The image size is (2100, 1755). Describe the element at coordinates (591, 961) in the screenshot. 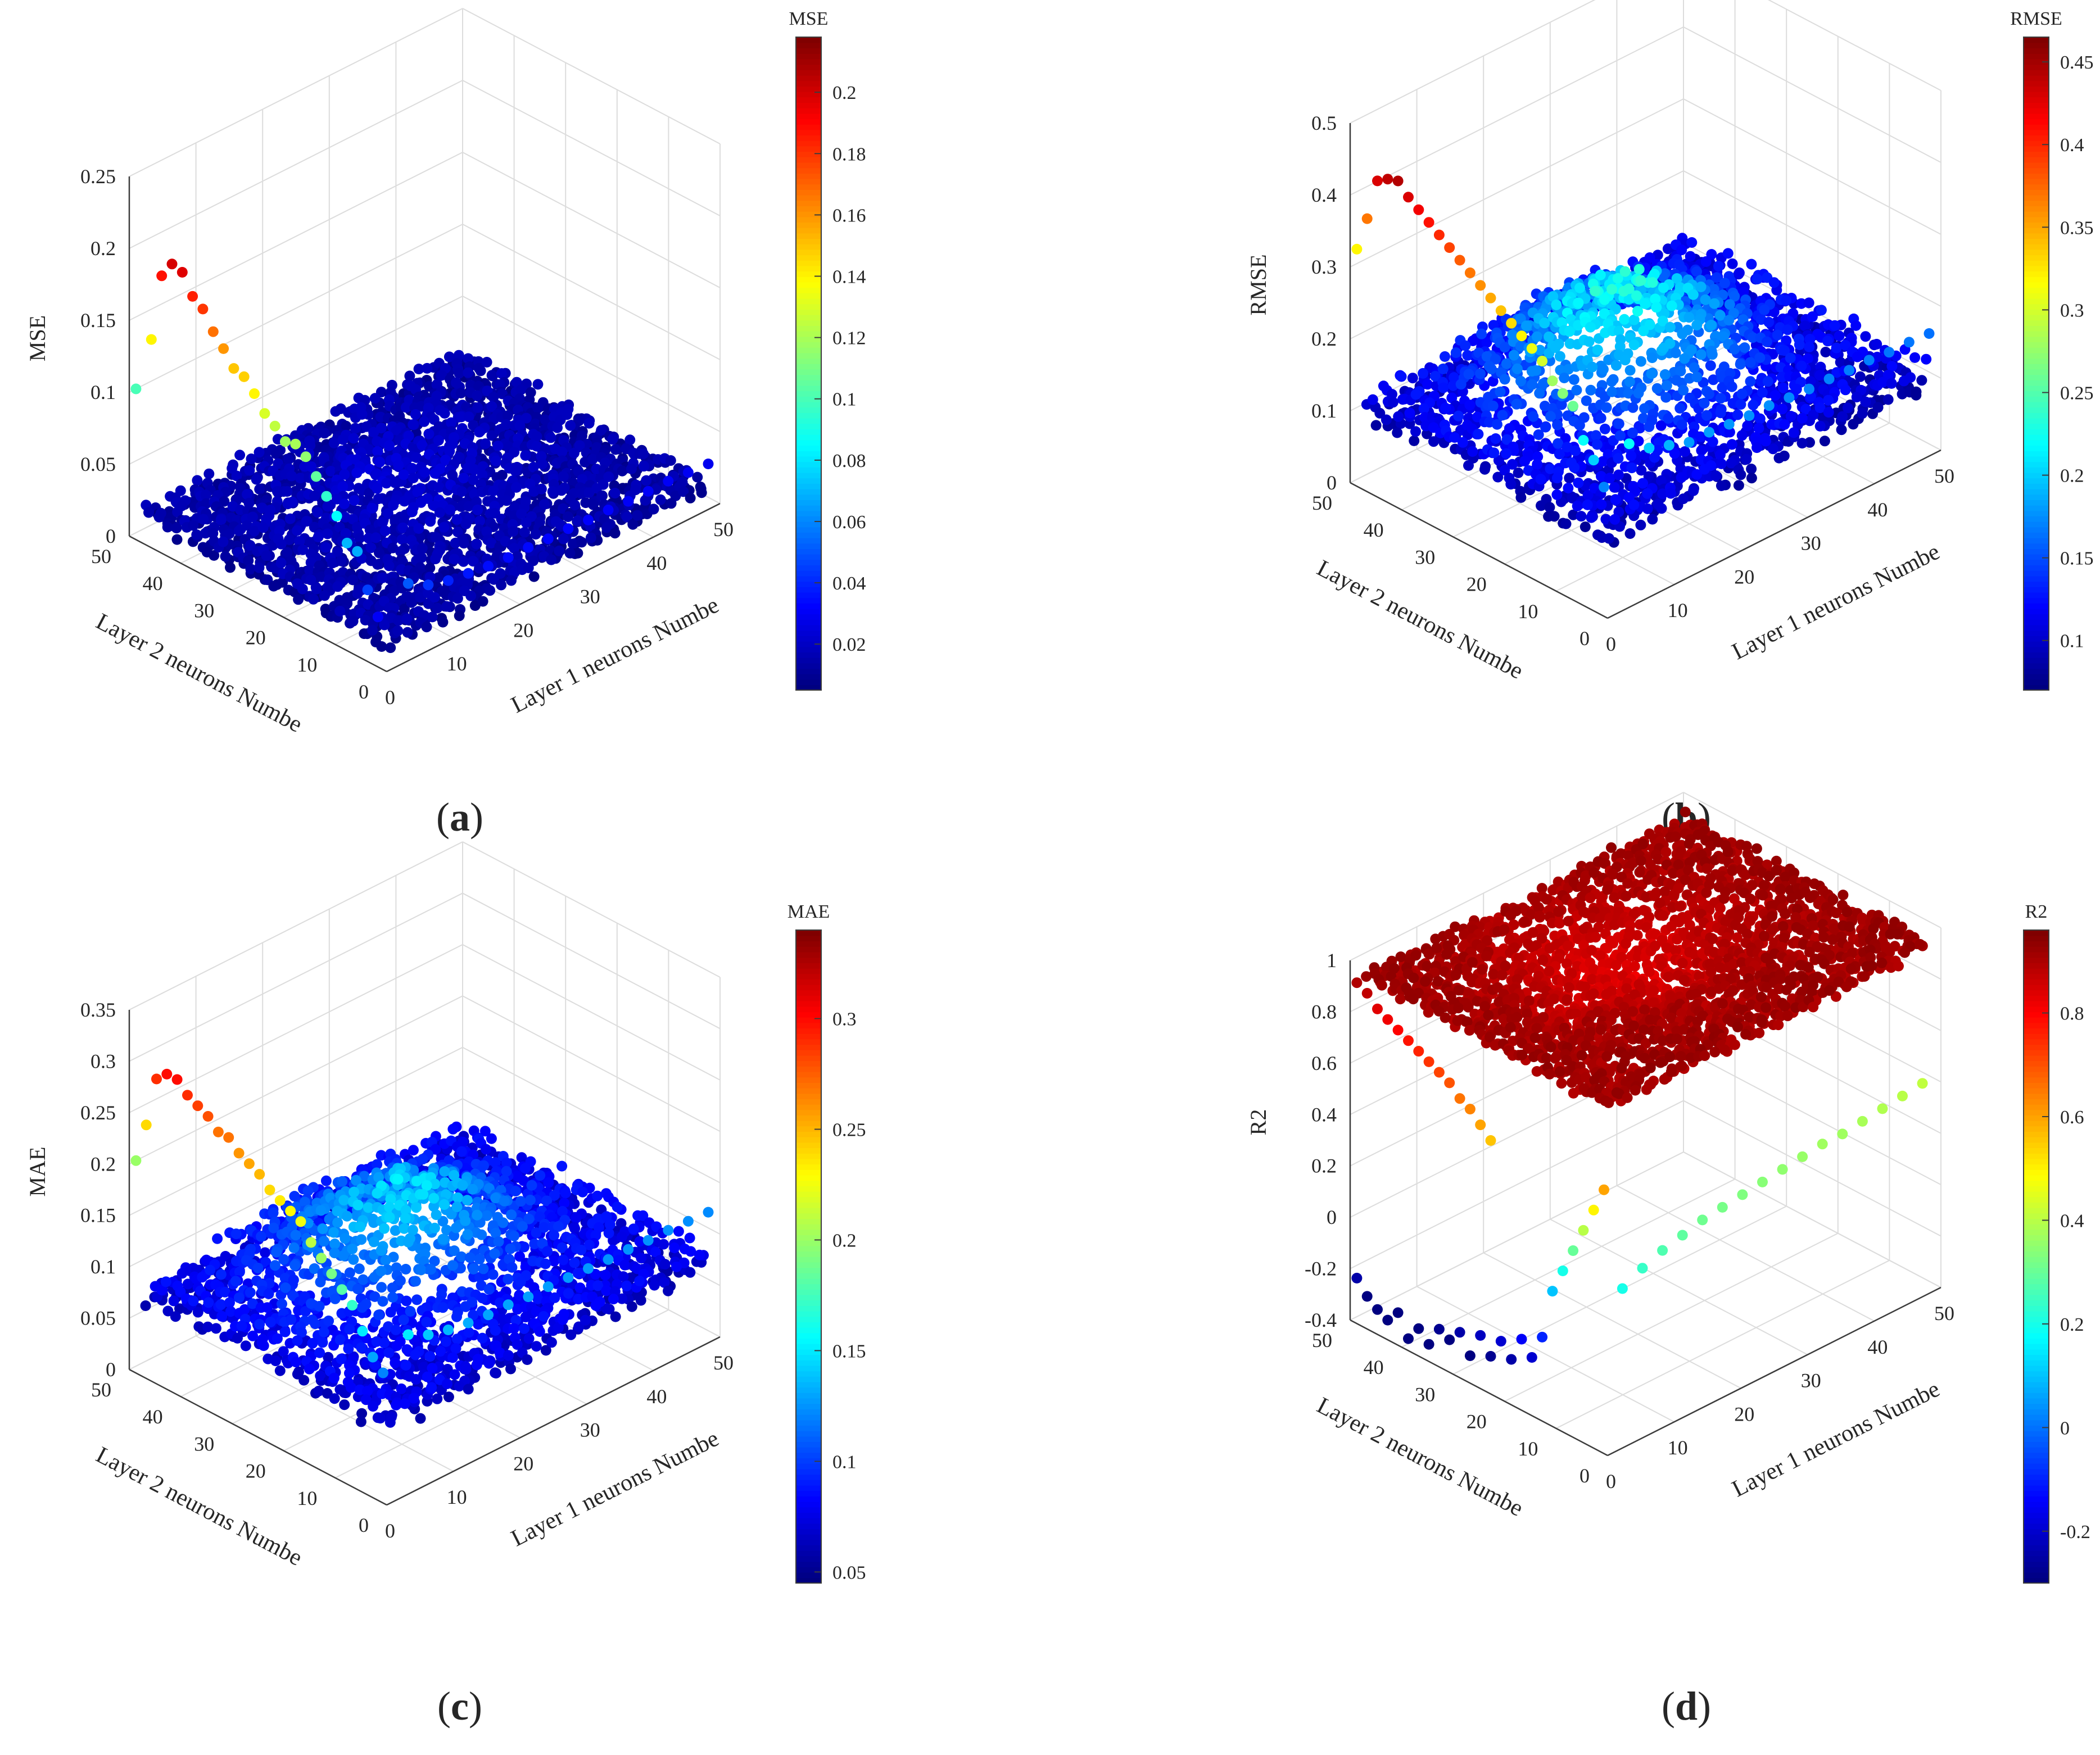

I see `side-wall-gridline` at that location.